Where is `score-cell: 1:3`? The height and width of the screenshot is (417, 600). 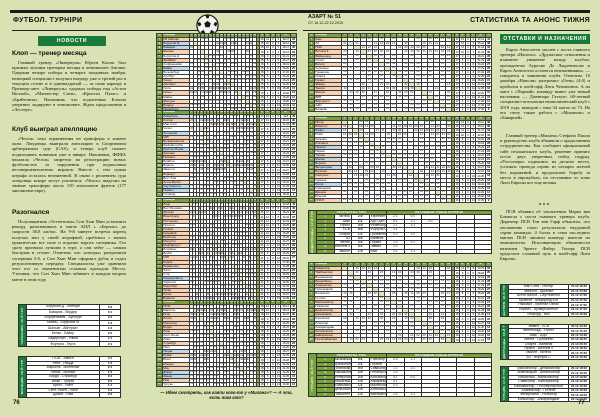 score-cell: 1:3 is located at coordinates (211, 194).